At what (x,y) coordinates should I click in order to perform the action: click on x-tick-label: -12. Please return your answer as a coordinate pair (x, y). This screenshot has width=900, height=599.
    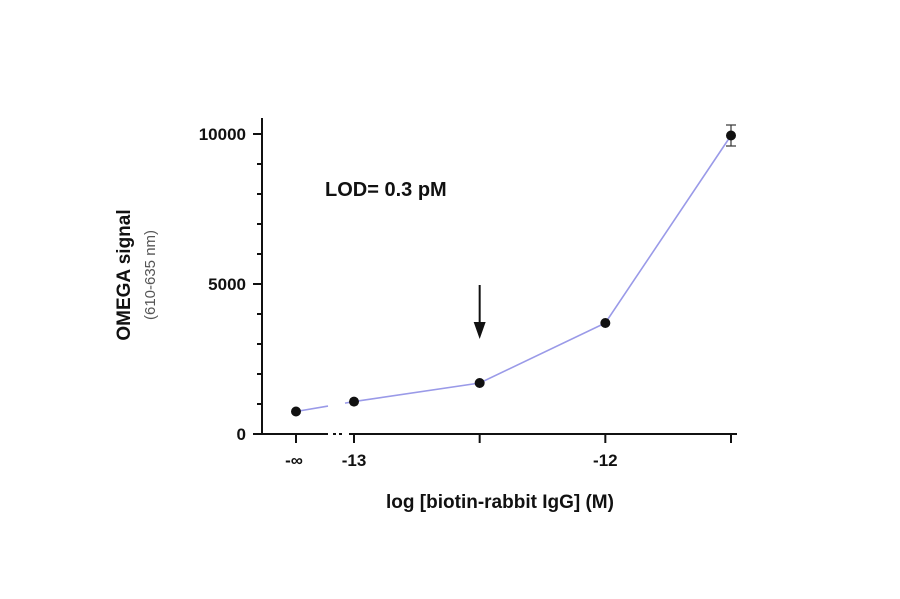
    Looking at the image, I should click on (605, 460).